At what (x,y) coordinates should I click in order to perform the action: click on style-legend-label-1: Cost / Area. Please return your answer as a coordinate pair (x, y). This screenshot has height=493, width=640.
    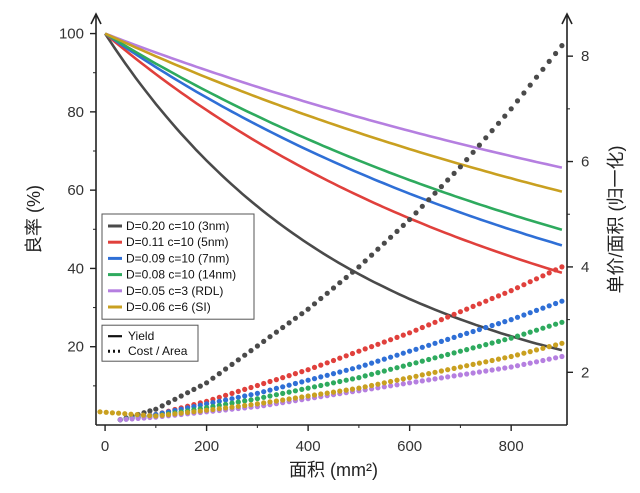
    Looking at the image, I should click on (158, 351).